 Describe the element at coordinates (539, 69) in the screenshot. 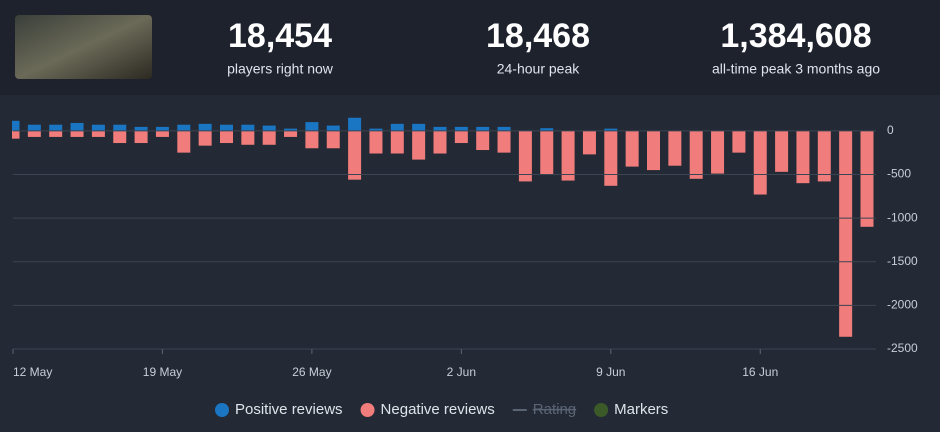

I see `stat-label: 24-hour peak` at that location.